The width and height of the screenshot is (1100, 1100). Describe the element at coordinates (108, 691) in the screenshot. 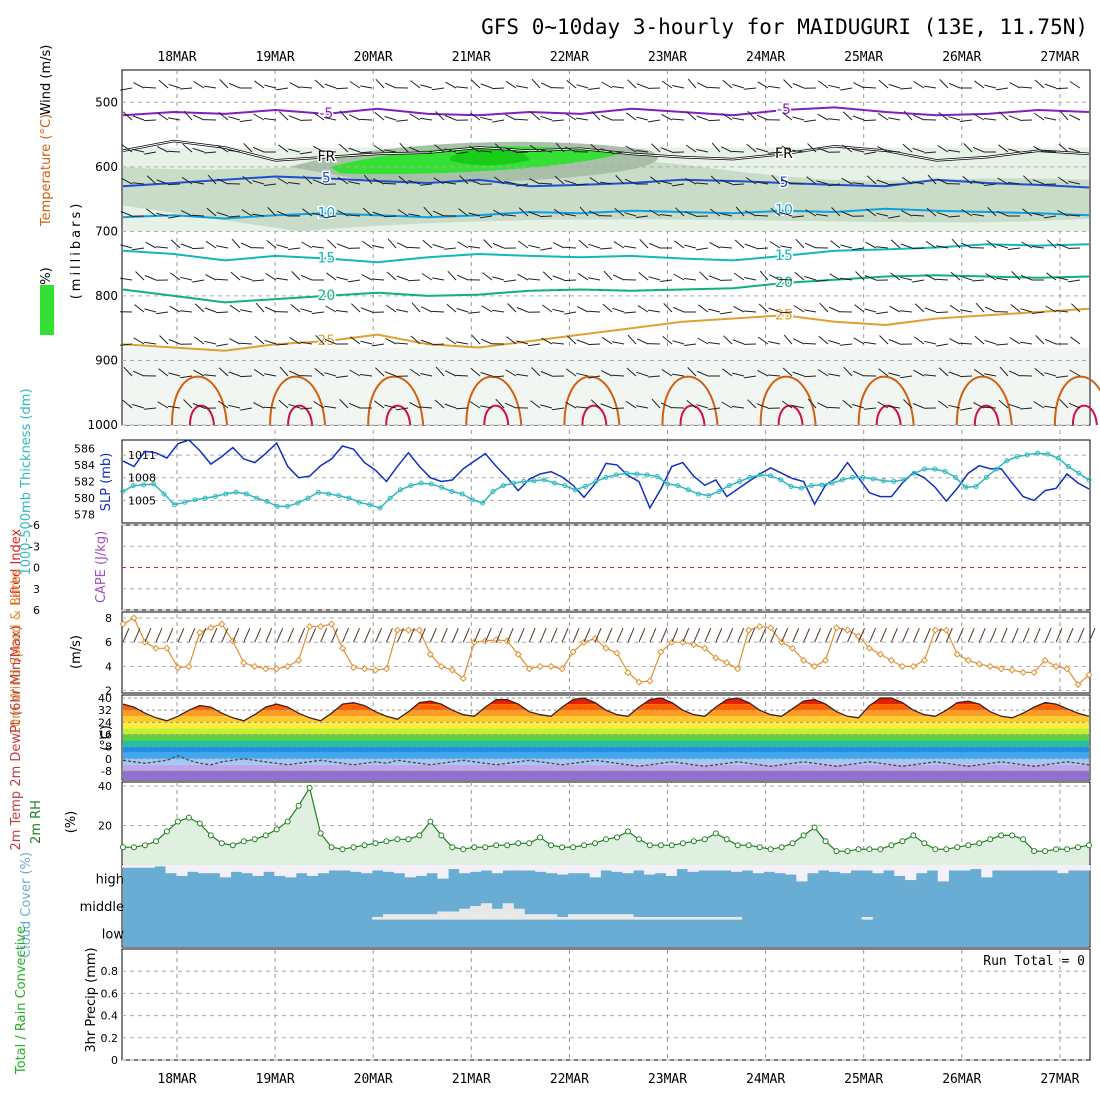

I see `wind-tick: 2` at that location.